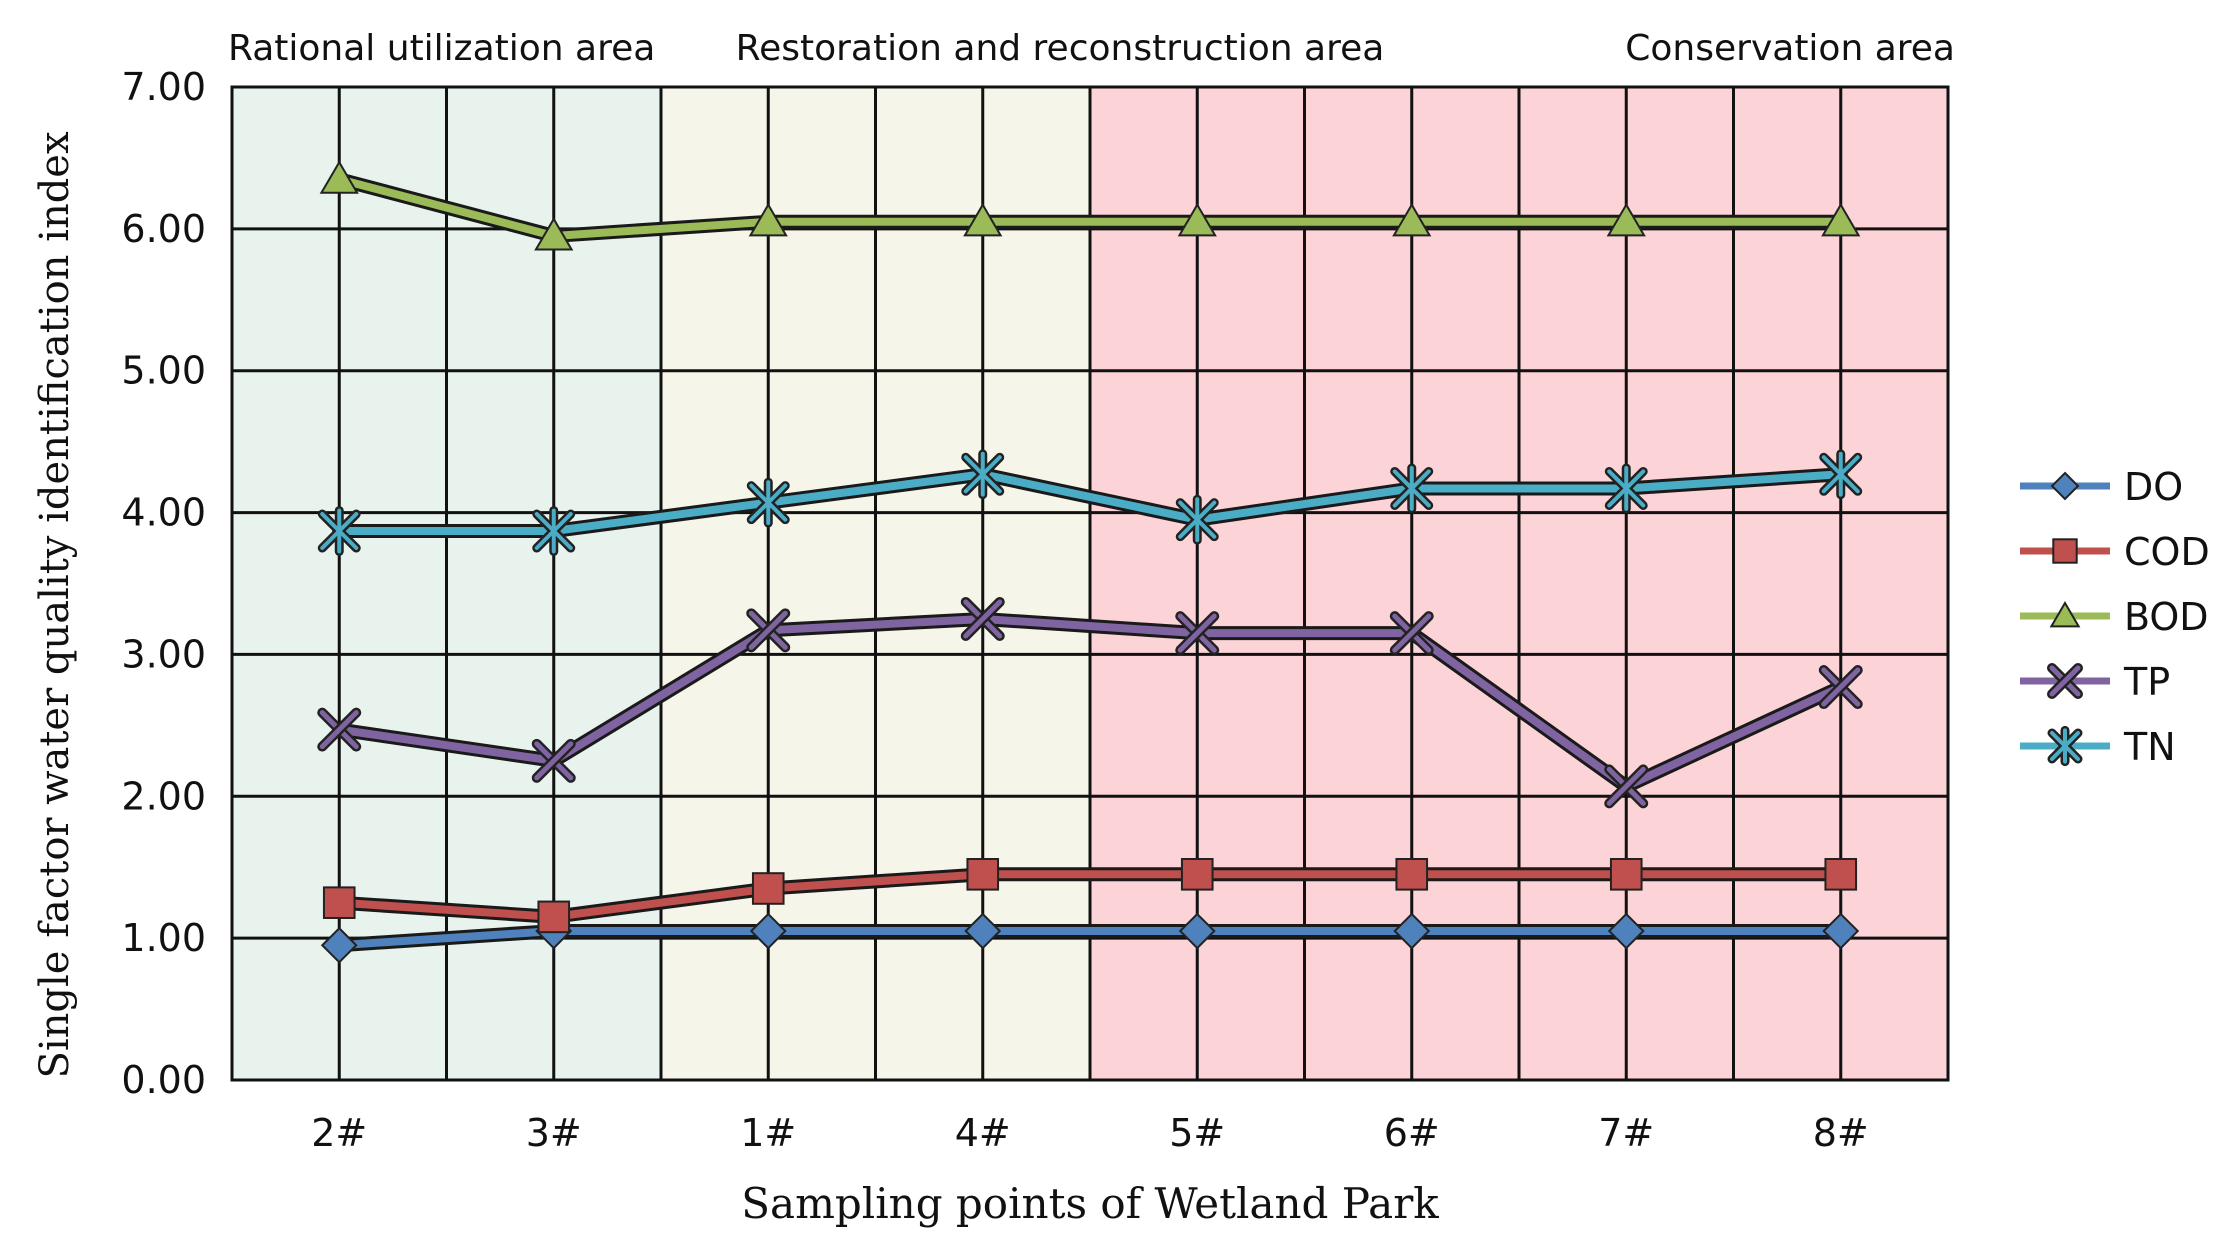 The height and width of the screenshot is (1252, 2226). I want to click on legend-marker-cod, so click(2065, 551).